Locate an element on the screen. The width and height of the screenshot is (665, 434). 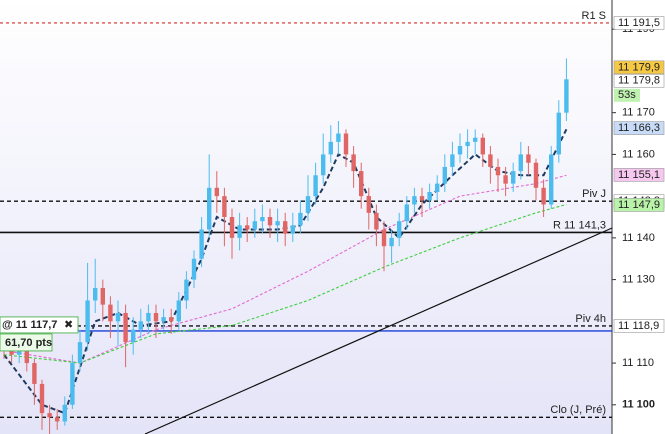
level-label: R 11 141,3 is located at coordinates (579, 225).